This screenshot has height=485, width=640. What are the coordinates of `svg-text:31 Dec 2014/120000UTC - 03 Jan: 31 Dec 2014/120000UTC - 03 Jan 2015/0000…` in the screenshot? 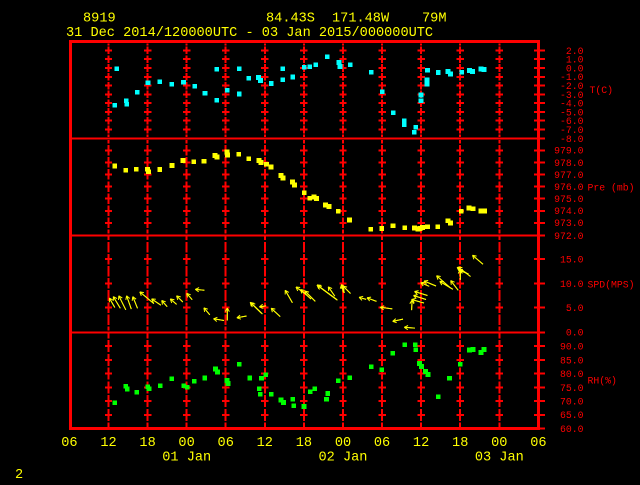 It's located at (249, 33).